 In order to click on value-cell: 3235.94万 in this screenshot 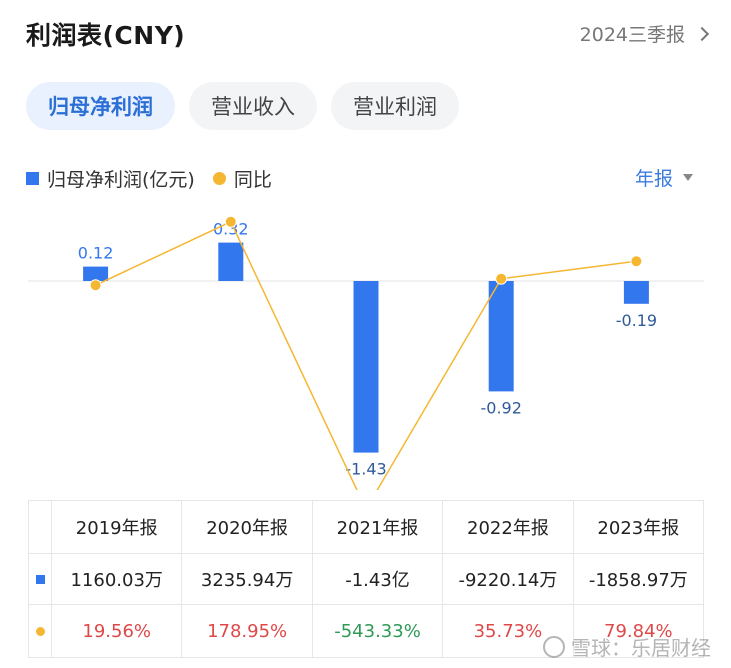, I will do `click(246, 579)`.